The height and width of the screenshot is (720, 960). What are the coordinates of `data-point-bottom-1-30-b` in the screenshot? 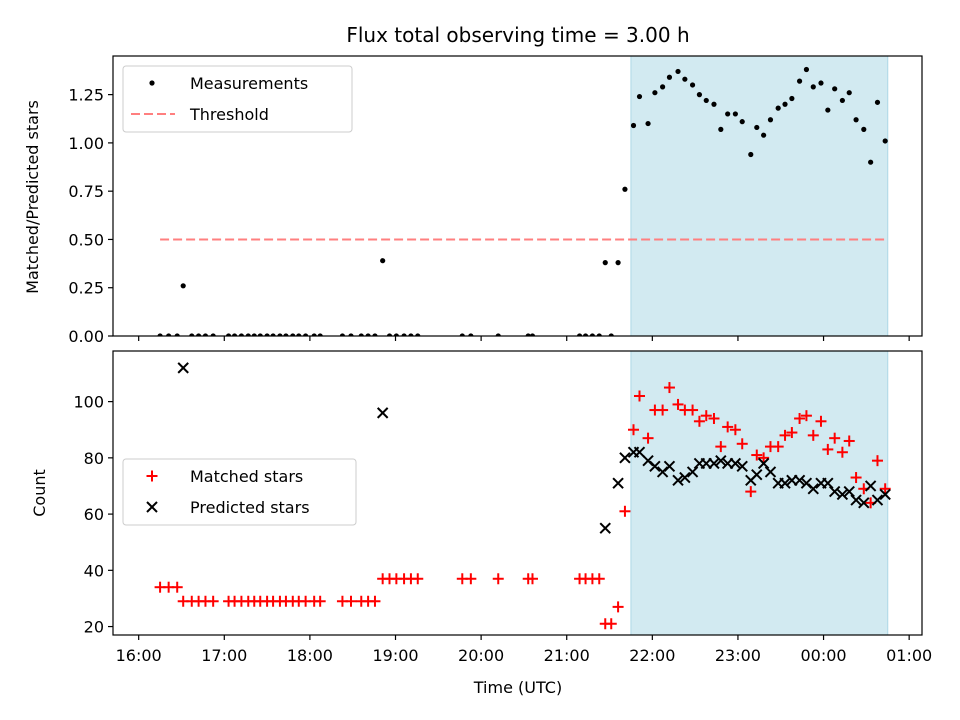 It's located at (813, 489).